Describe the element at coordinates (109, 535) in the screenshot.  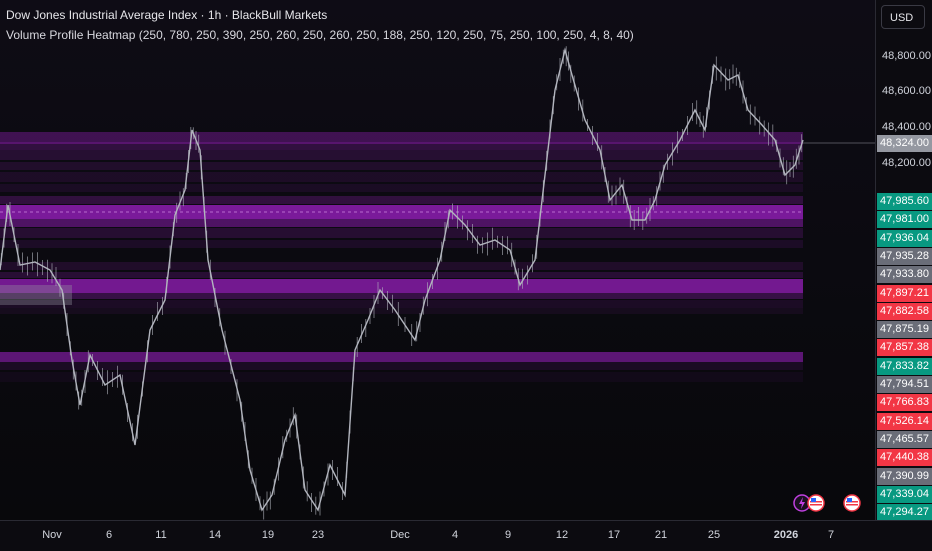
I see `time-label: 6` at that location.